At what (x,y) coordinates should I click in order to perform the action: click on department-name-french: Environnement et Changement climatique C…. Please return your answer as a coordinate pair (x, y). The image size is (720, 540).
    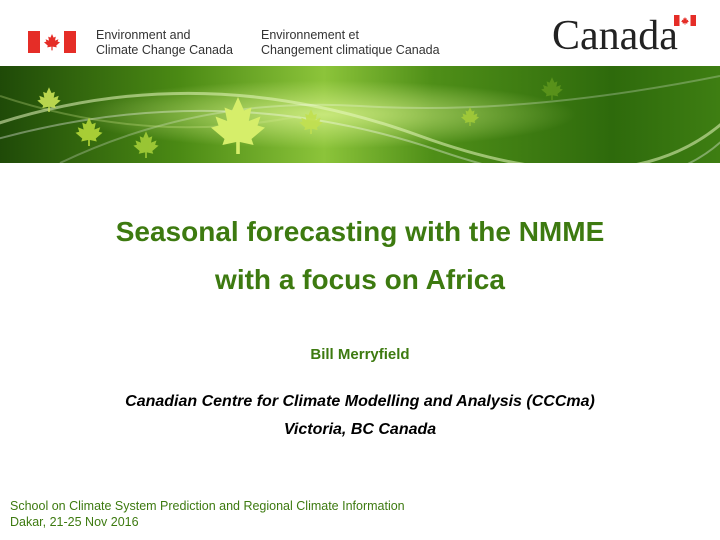
    Looking at the image, I should click on (350, 43).